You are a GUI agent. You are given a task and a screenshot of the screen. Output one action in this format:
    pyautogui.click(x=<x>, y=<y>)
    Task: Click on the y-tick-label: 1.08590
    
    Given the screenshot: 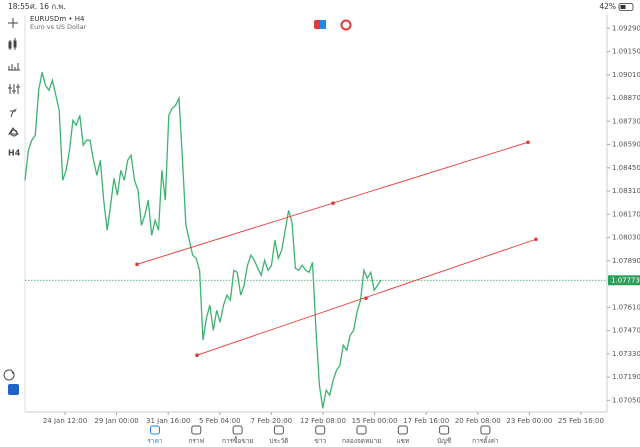 What is the action you would take?
    pyautogui.click(x=626, y=145)
    